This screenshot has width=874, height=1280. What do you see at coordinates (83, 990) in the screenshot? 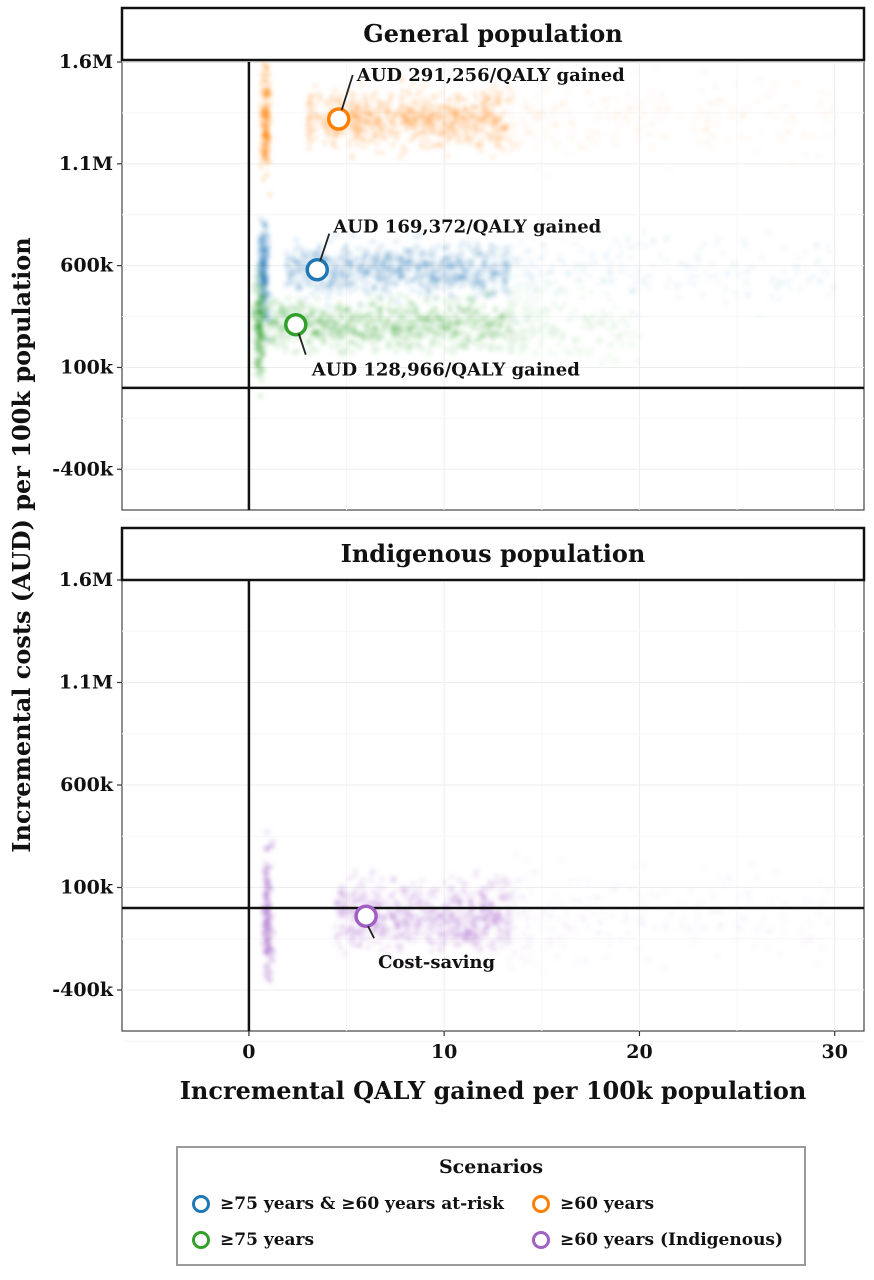
I see `y-tick-label: -400k` at bounding box center [83, 990].